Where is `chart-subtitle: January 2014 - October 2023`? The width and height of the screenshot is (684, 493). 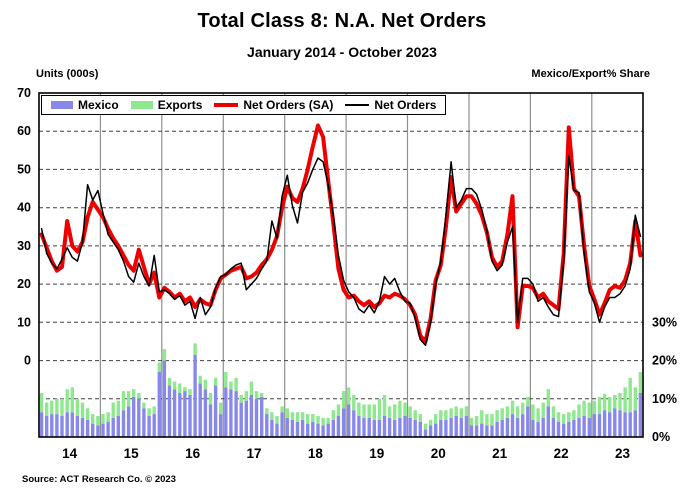
chart-subtitle: January 2014 - October 2023 is located at coordinates (342, 52).